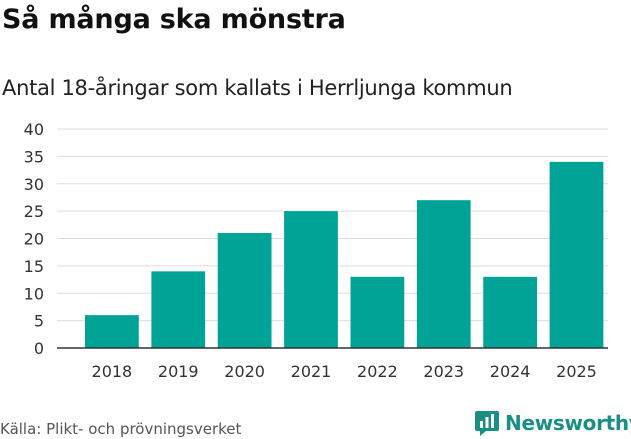 This screenshot has height=439, width=631. I want to click on chart-title: Så många ska mönstra, so click(174, 19).